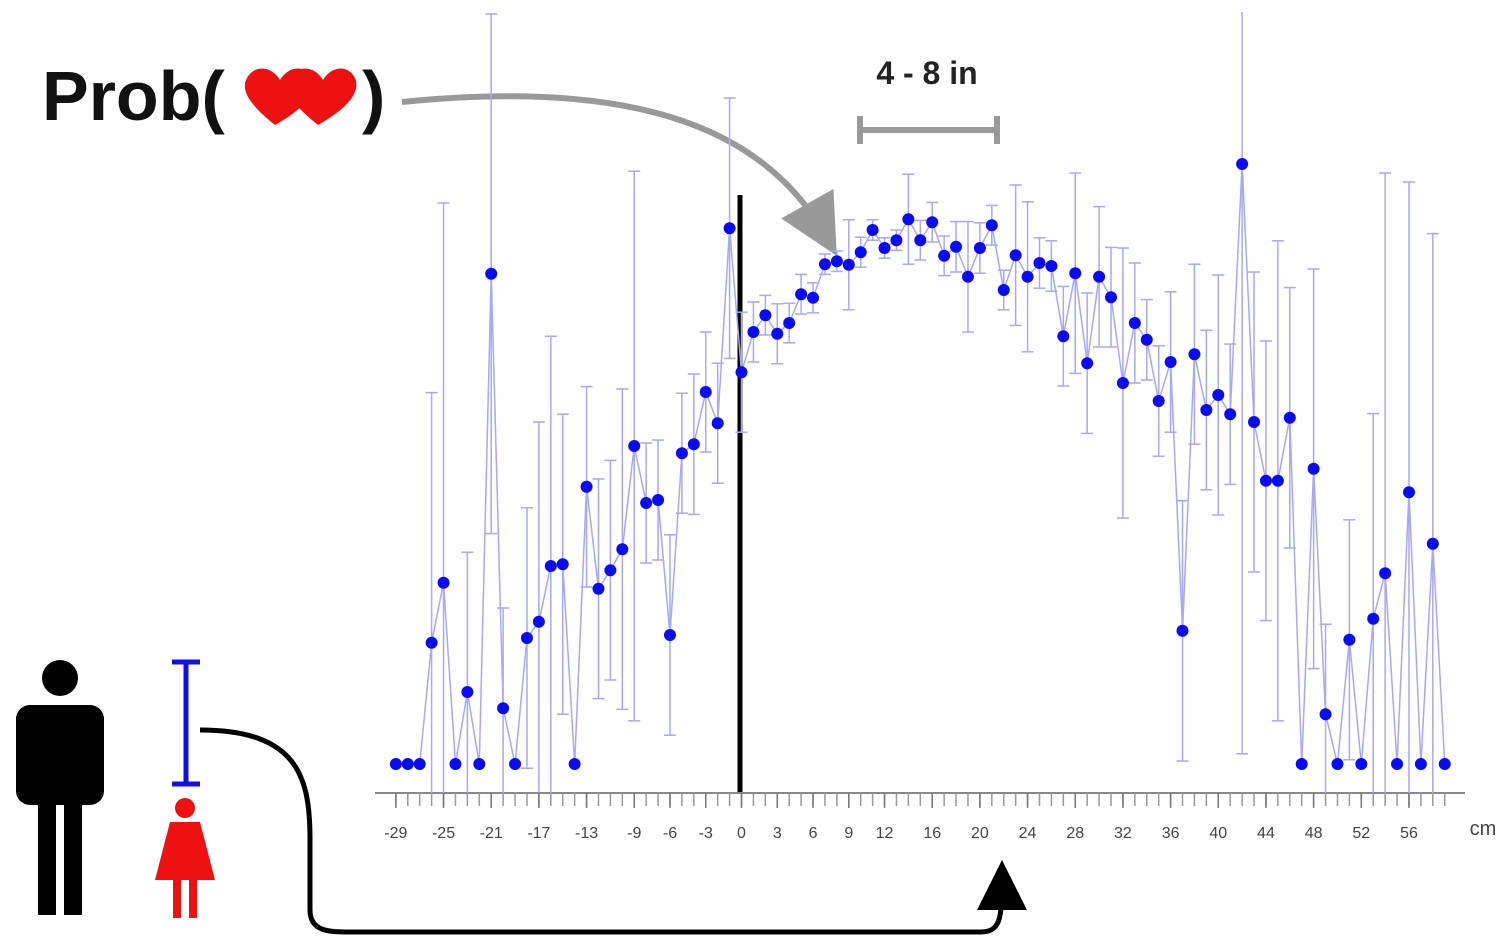 This screenshot has height=939, width=1511. Describe the element at coordinates (928, 130) in the screenshot. I see `bracket` at that location.